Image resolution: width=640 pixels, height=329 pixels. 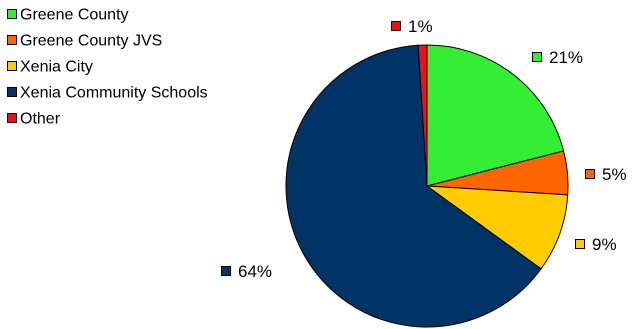 I want to click on legend-label-other: Other, so click(x=40, y=119).